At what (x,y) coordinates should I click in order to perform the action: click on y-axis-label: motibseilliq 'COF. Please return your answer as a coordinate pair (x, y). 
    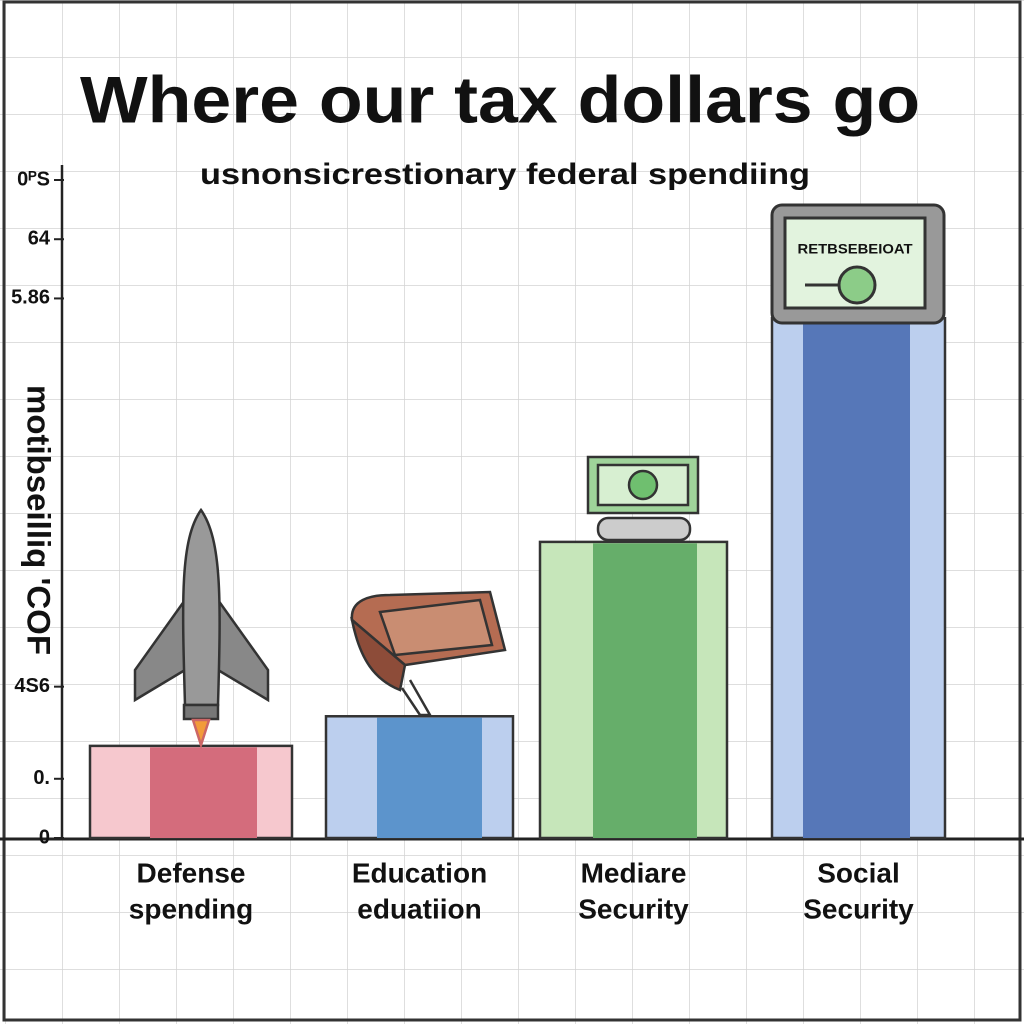
    Looking at the image, I should click on (39, 520).